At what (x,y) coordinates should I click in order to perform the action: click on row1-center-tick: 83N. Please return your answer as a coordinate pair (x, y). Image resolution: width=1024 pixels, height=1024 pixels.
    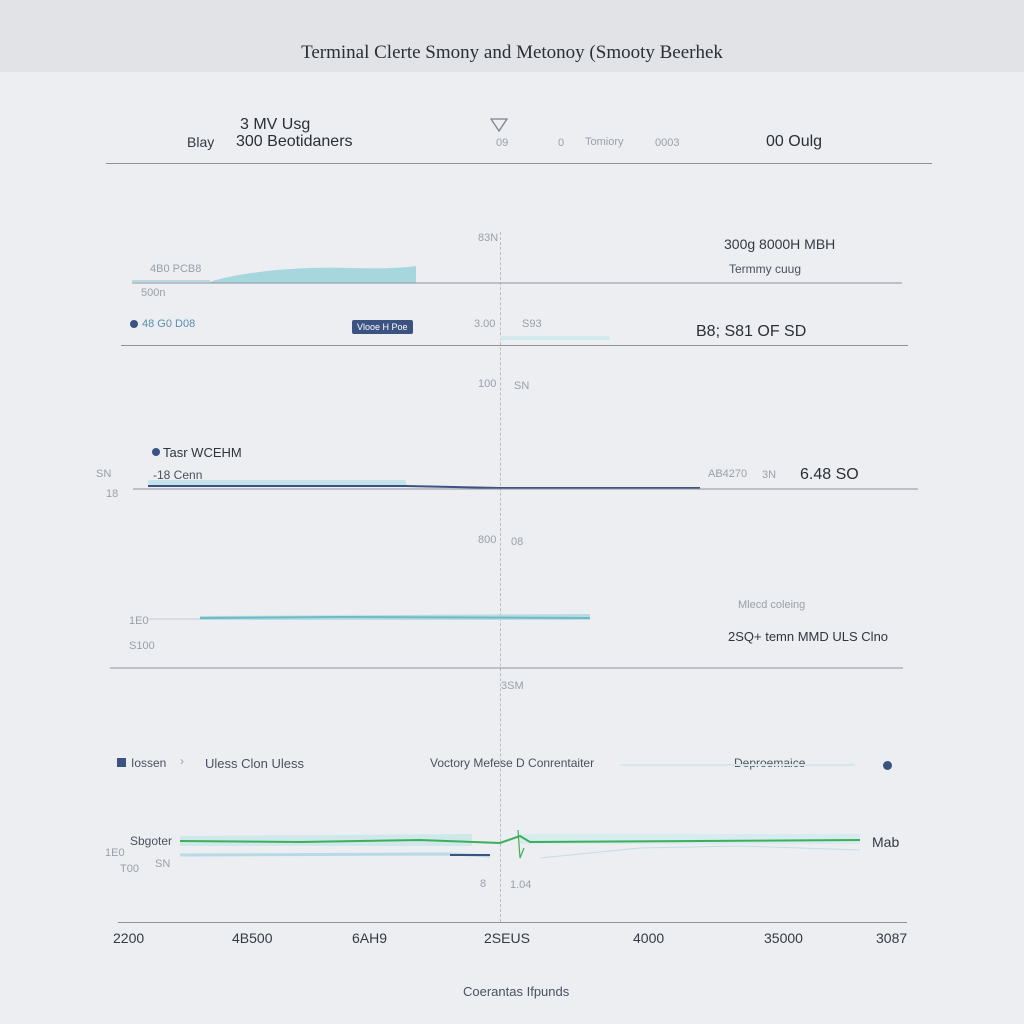
    Looking at the image, I should click on (488, 238).